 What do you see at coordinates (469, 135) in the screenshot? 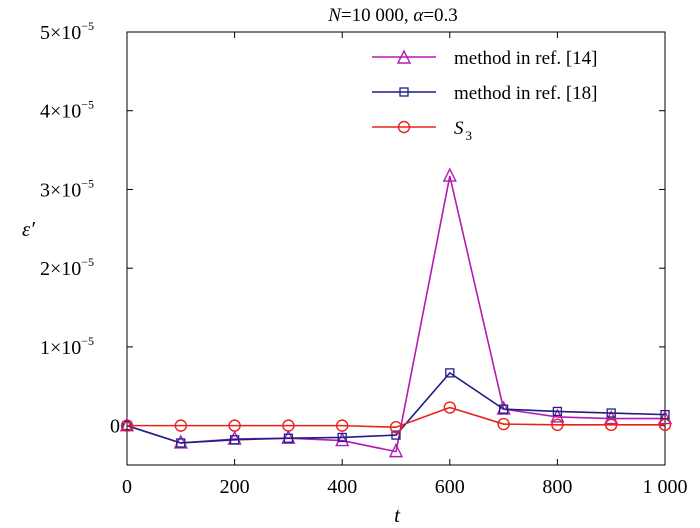
I see `legend-label-s3-sub: 3` at bounding box center [469, 135].